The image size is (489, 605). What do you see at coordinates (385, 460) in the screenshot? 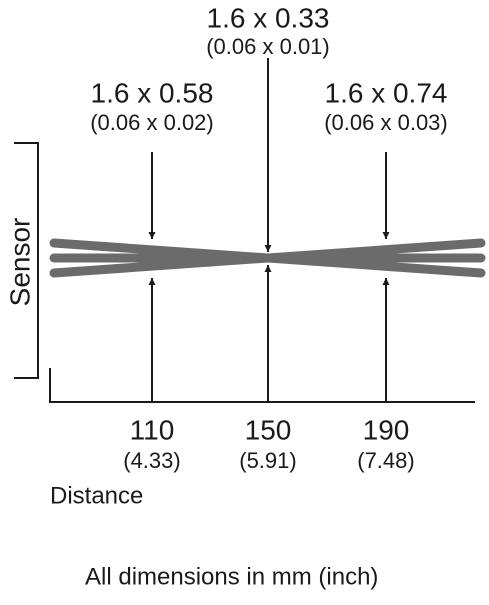
I see `distance-inch: (7.48)` at bounding box center [385, 460].